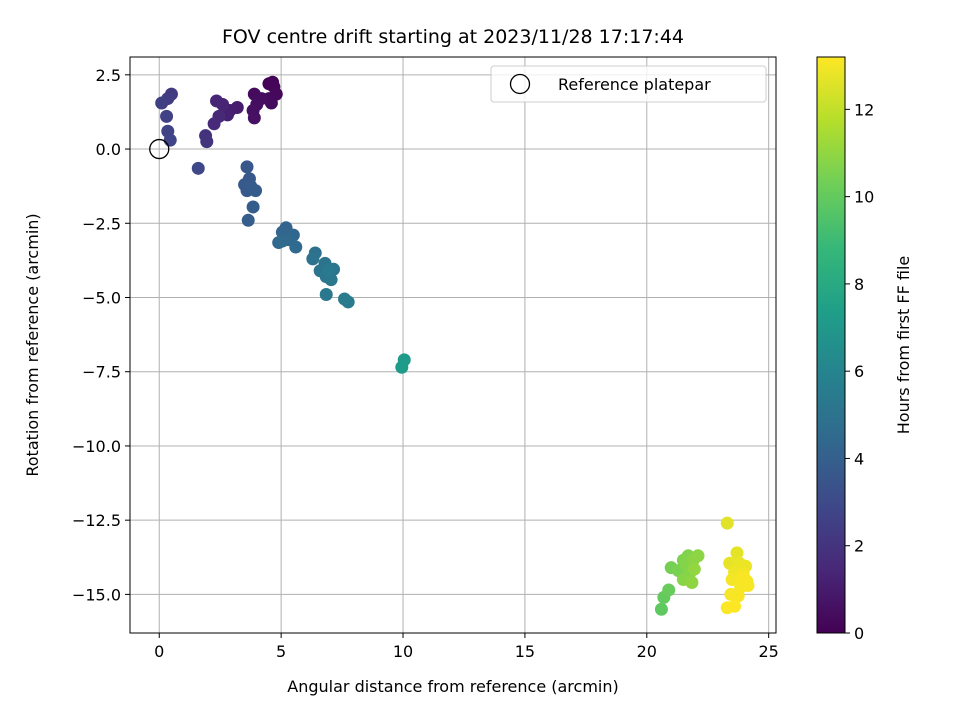 This screenshot has width=960, height=720. I want to click on colorbar, so click(831, 345).